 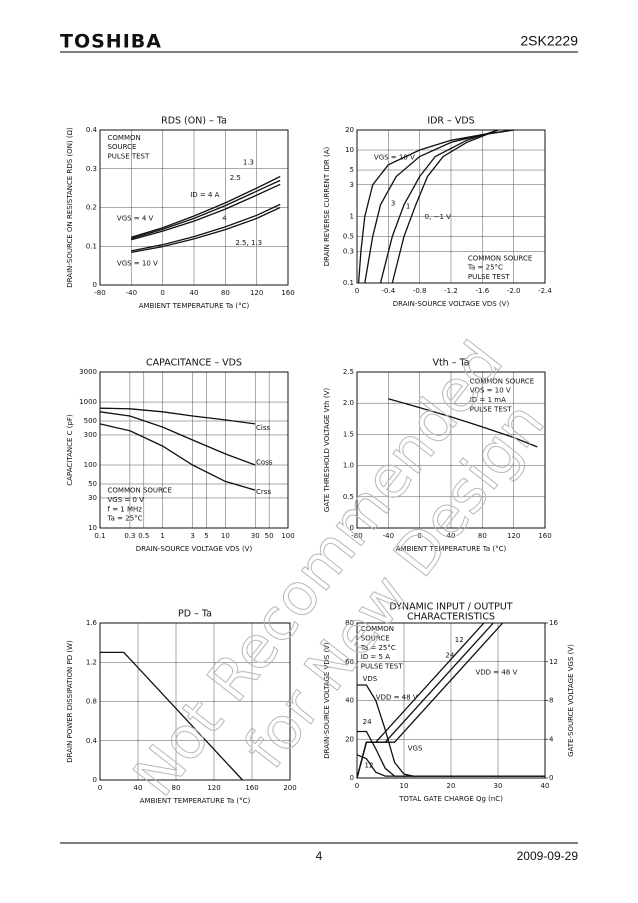 I want to click on y-tick-label: 60, so click(x=349, y=662).